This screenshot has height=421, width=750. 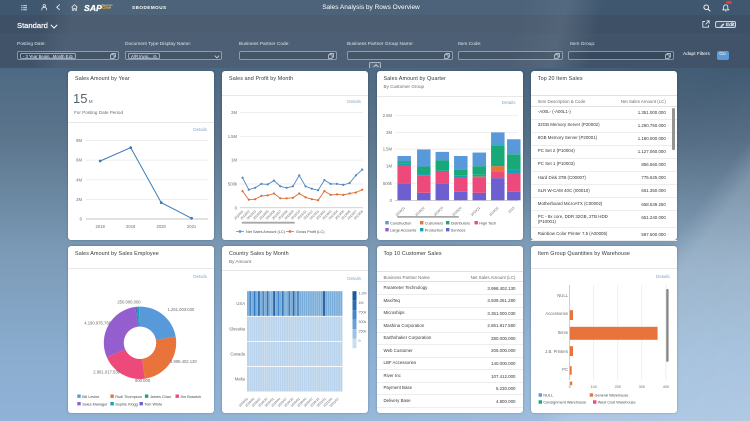 I want to click on svg-text: 6M, so click(x=79, y=160).